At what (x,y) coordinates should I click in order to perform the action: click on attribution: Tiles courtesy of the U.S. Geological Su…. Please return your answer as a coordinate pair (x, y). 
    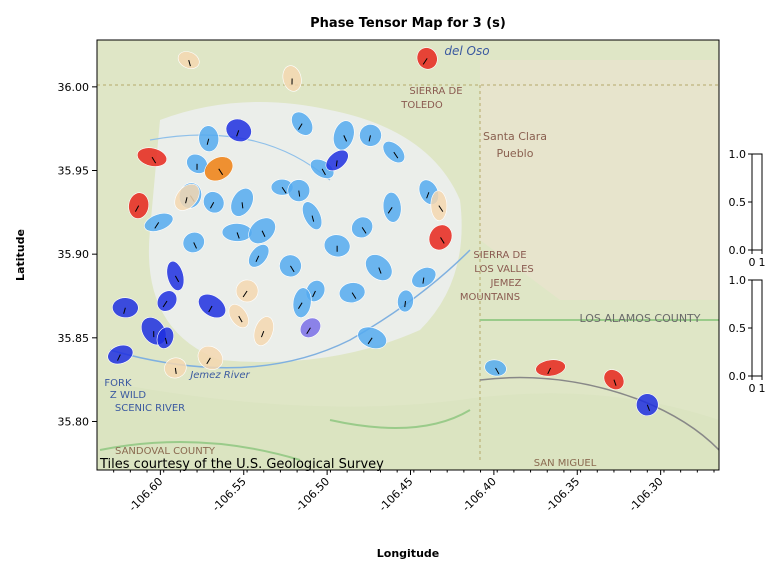
    Looking at the image, I should click on (241, 464).